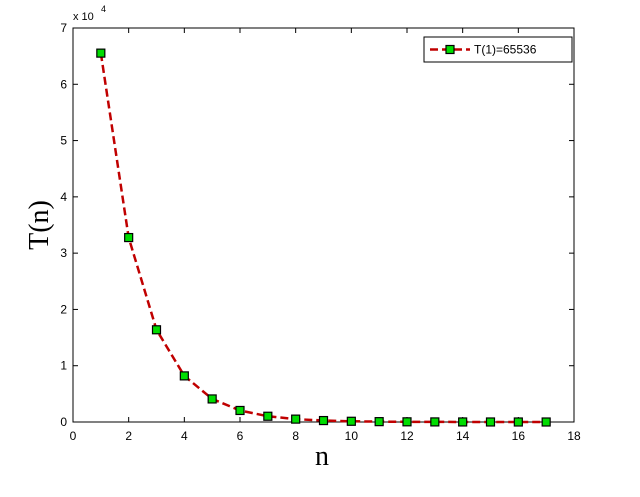 This screenshot has height=497, width=640. I want to click on legend-marker, so click(450, 49).